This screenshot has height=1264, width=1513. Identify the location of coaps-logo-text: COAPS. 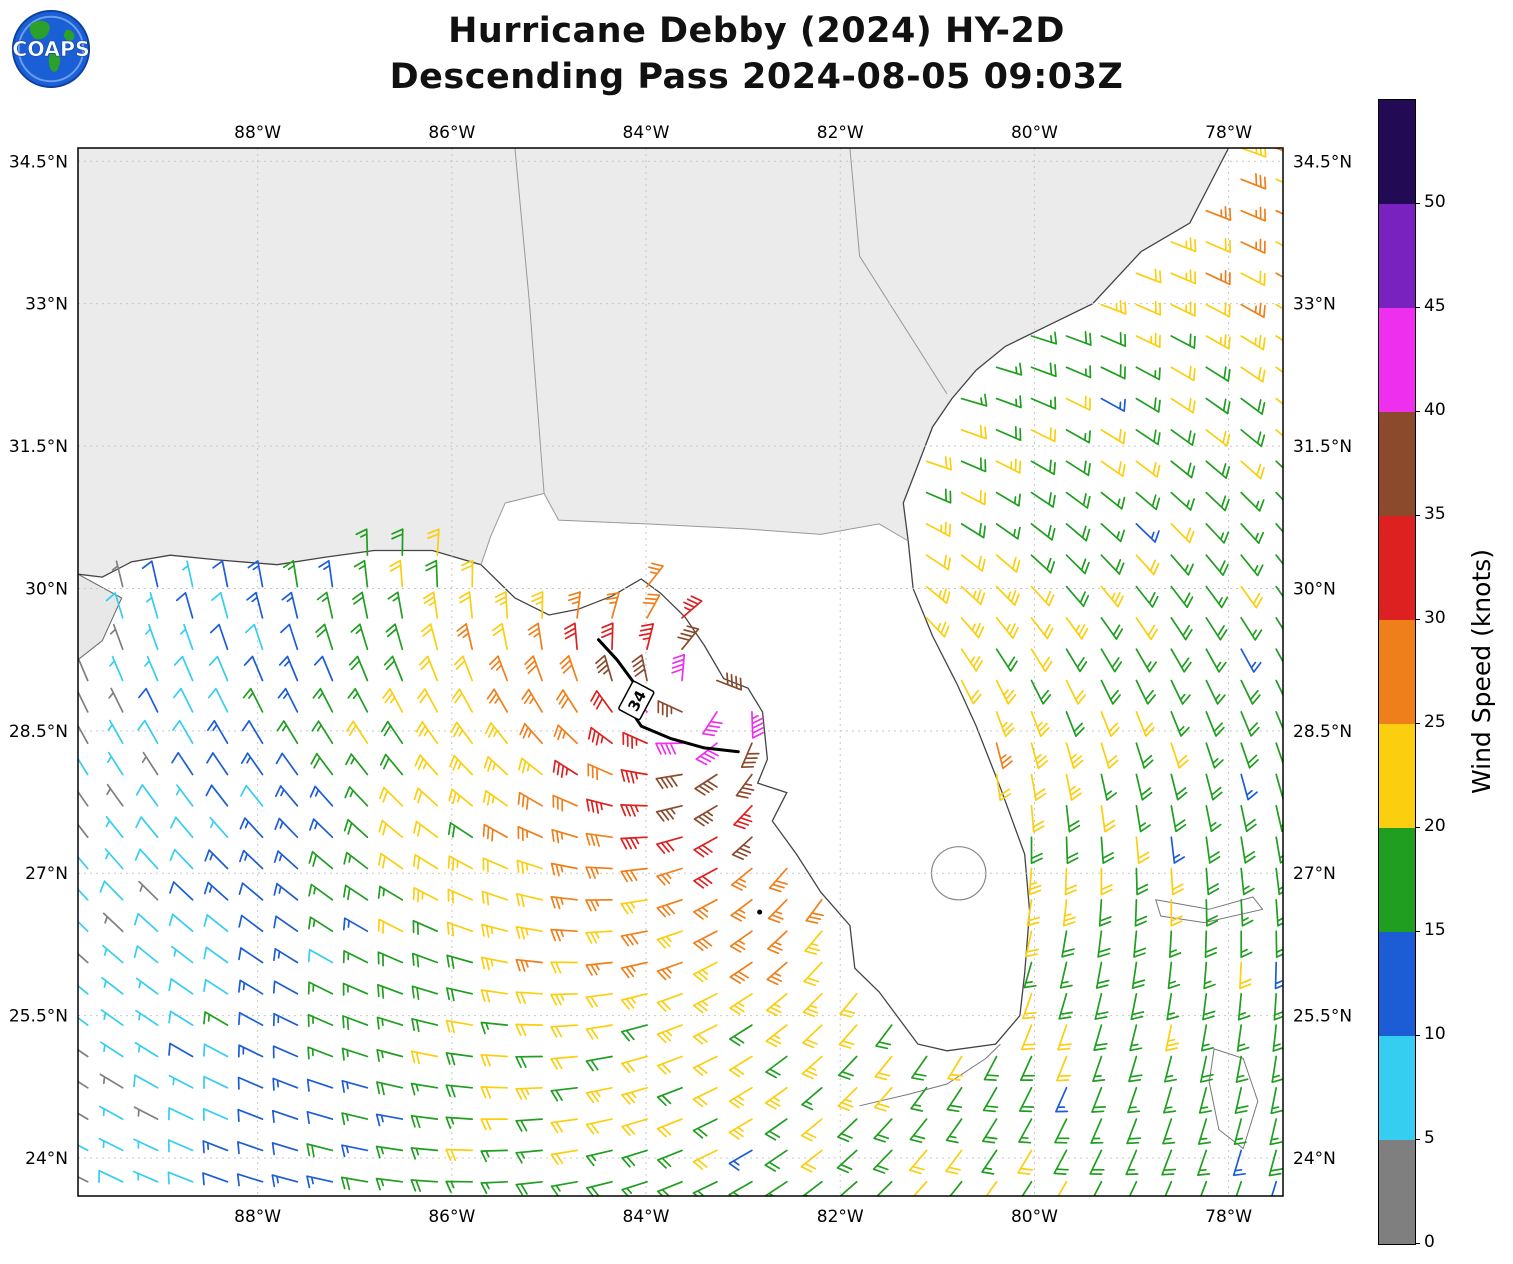
(51, 49).